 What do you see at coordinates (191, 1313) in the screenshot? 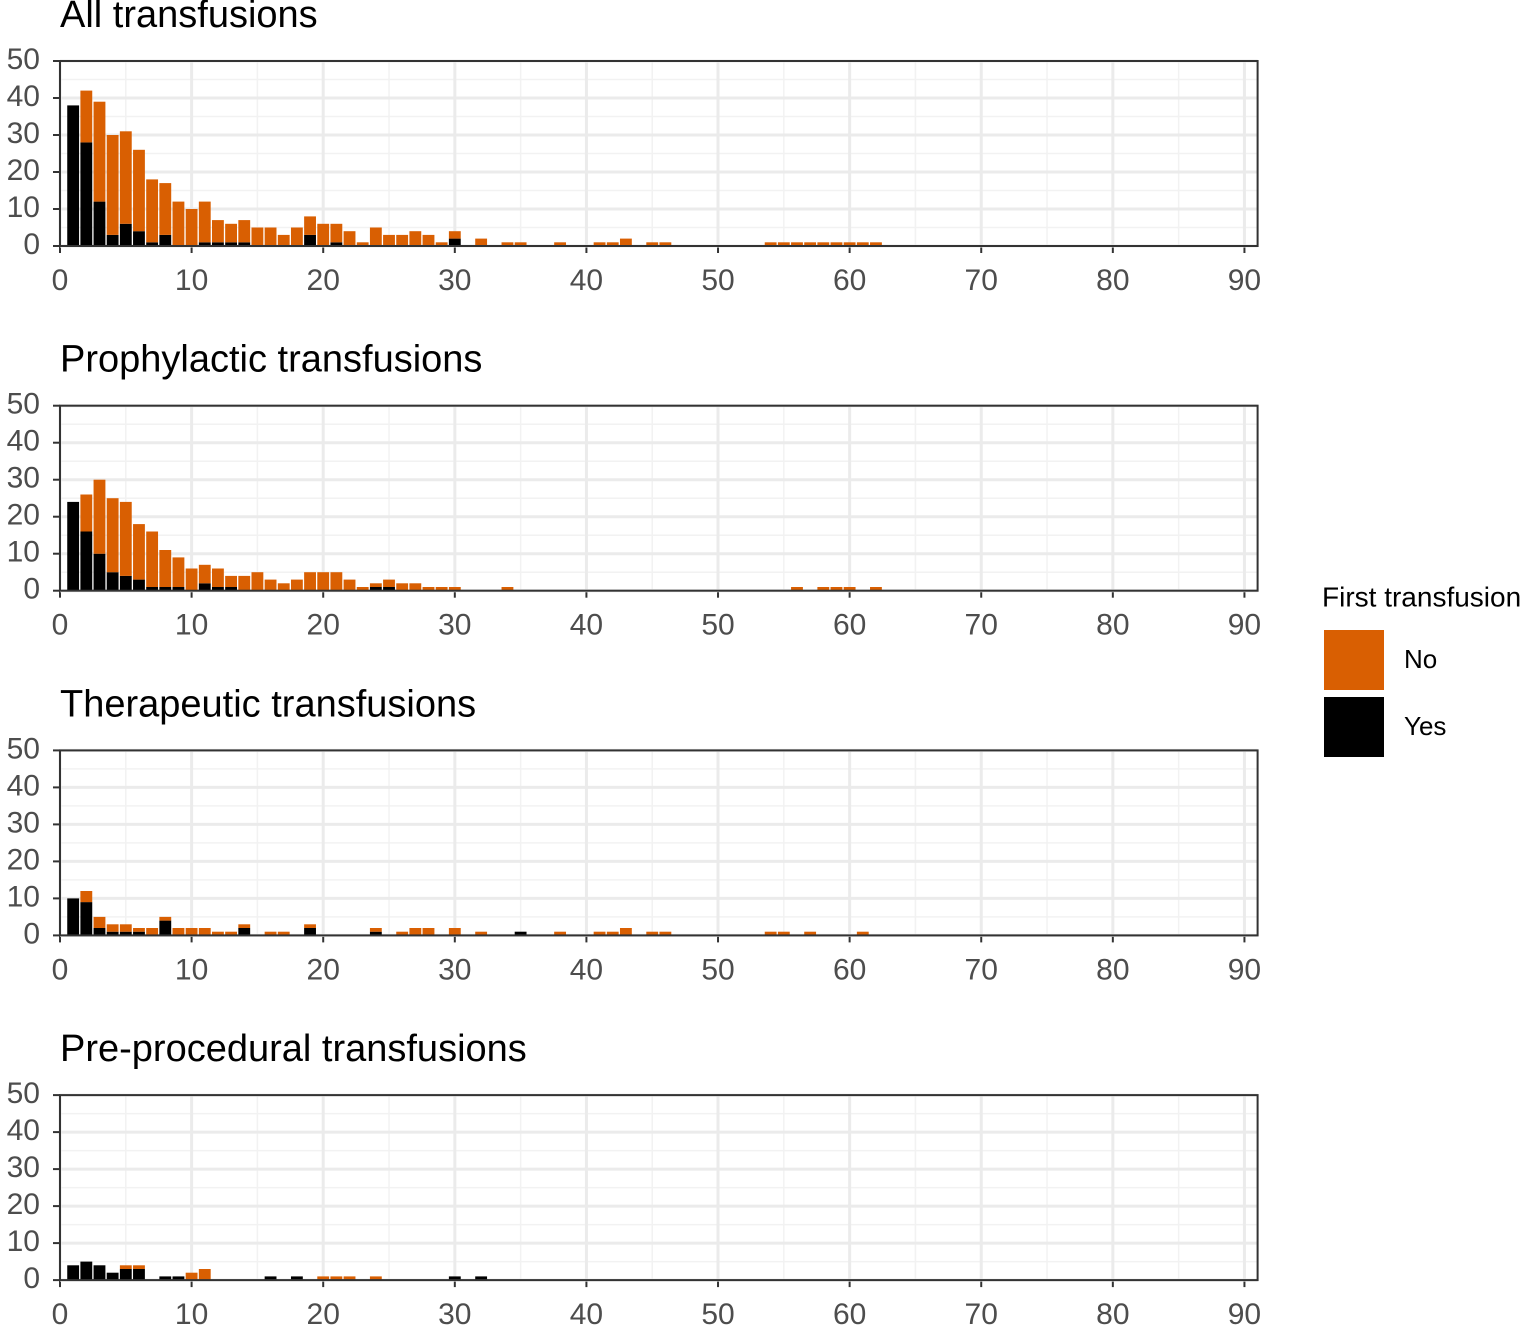
I see `x-tick-label: 10` at bounding box center [191, 1313].